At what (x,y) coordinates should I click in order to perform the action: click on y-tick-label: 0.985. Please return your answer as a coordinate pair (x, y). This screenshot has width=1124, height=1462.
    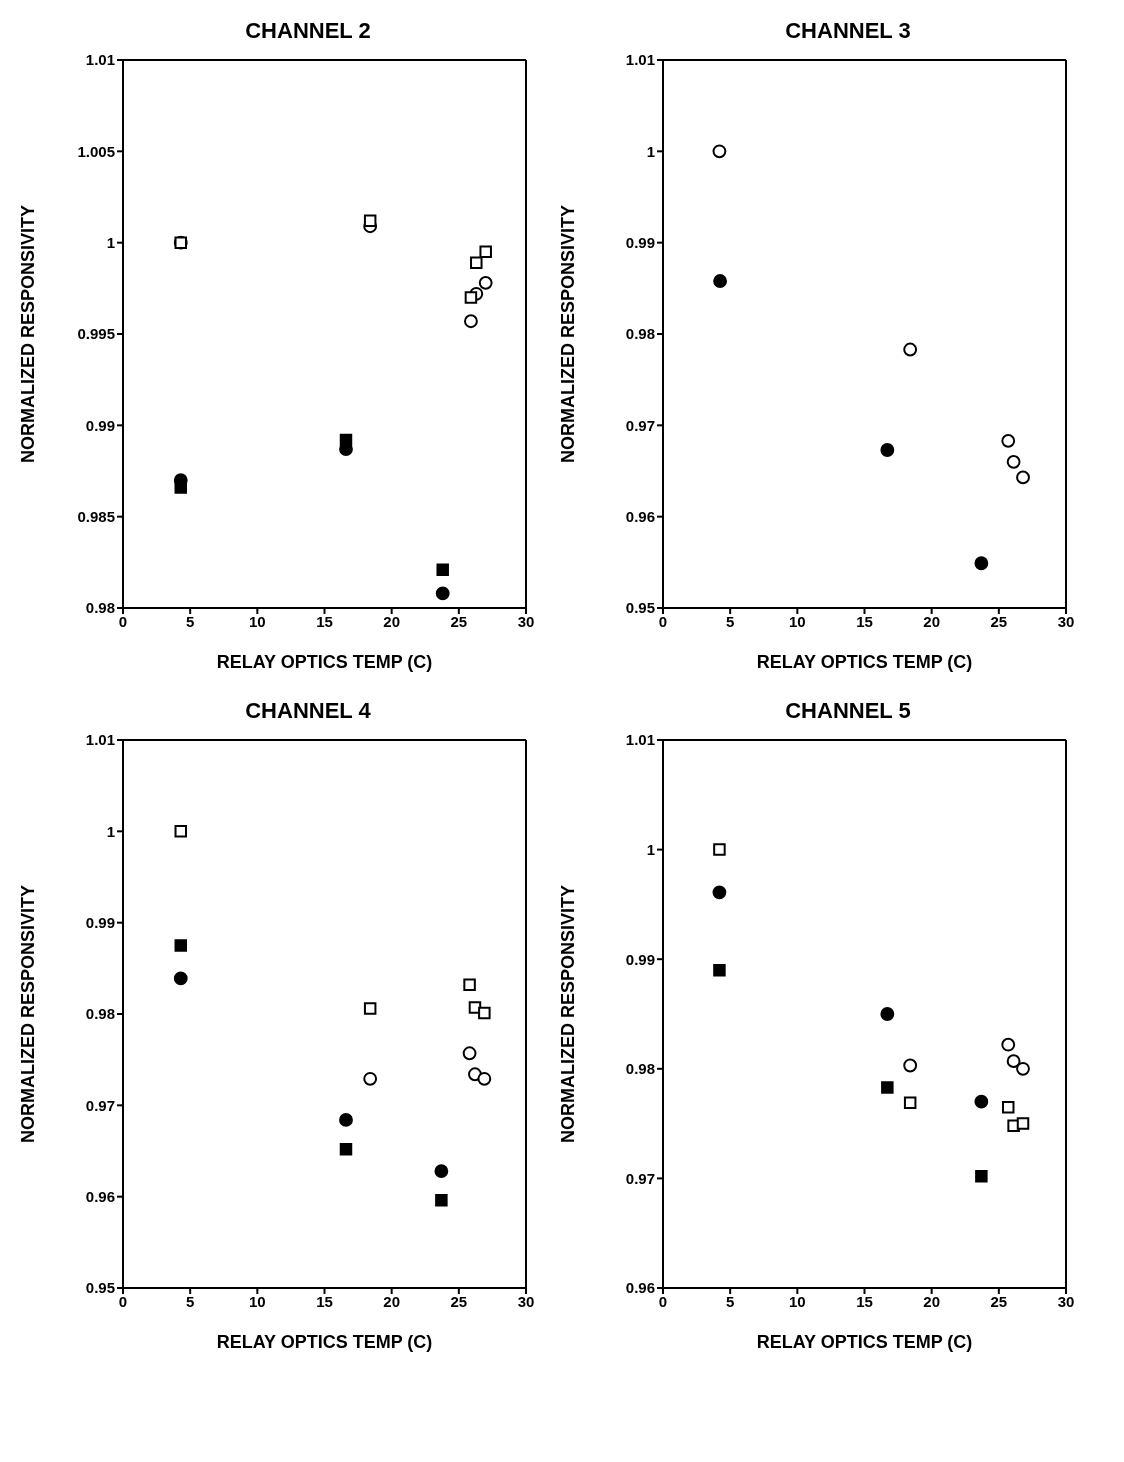
    Looking at the image, I should click on (96, 516).